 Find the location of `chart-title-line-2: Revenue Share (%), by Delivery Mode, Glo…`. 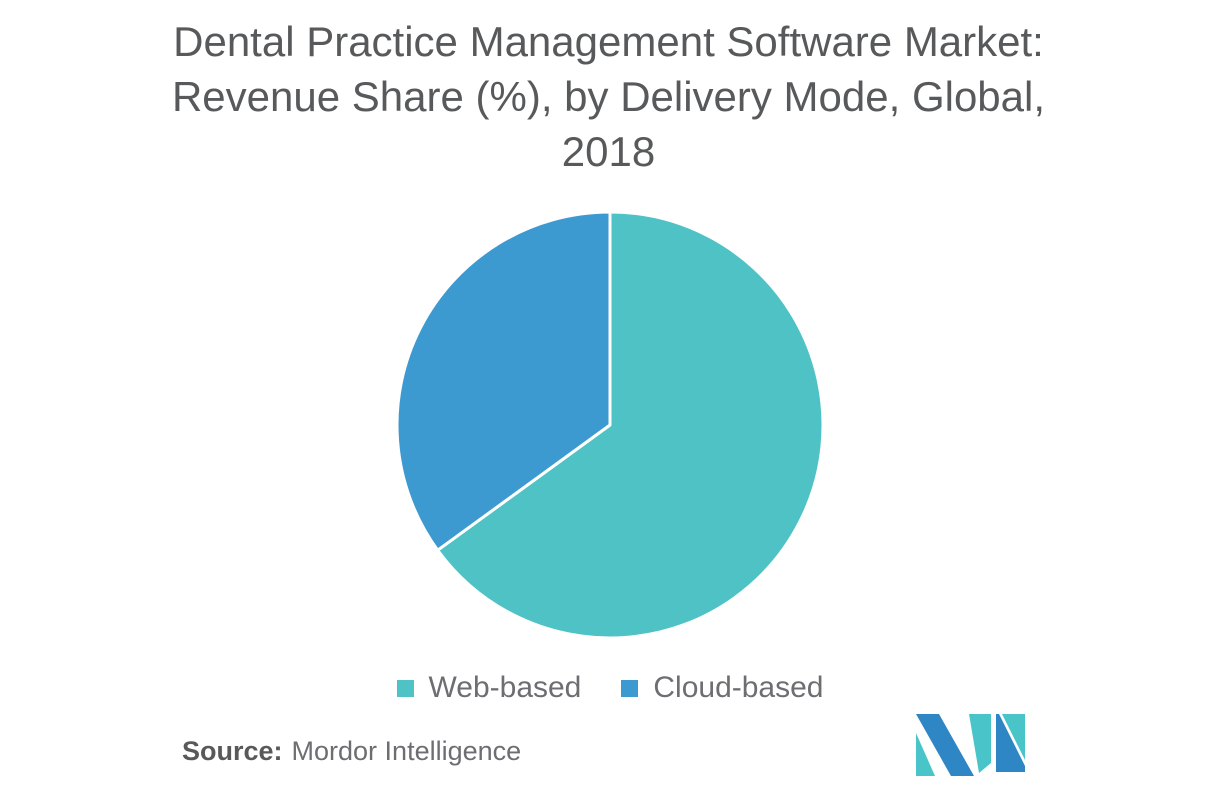

chart-title-line-2: Revenue Share (%), by Delivery Mode, Glo… is located at coordinates (608, 96).